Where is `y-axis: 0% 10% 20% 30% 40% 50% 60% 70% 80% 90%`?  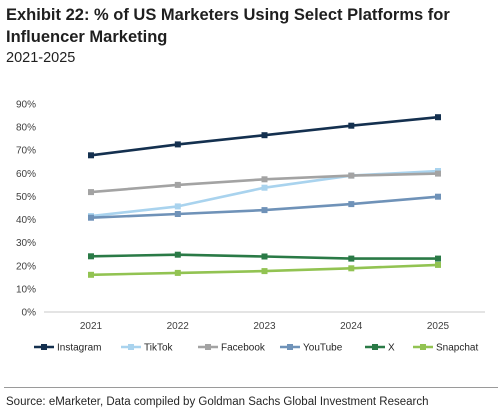 y-axis: 0% 10% 20% 30% 40% 50% 60% 70% 80% 90% is located at coordinates (26, 209).